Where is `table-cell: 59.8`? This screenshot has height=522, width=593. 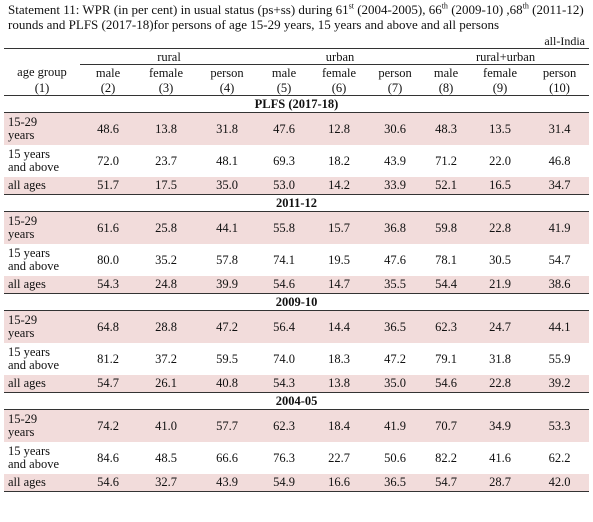
table-cell: 59.8 is located at coordinates (446, 227).